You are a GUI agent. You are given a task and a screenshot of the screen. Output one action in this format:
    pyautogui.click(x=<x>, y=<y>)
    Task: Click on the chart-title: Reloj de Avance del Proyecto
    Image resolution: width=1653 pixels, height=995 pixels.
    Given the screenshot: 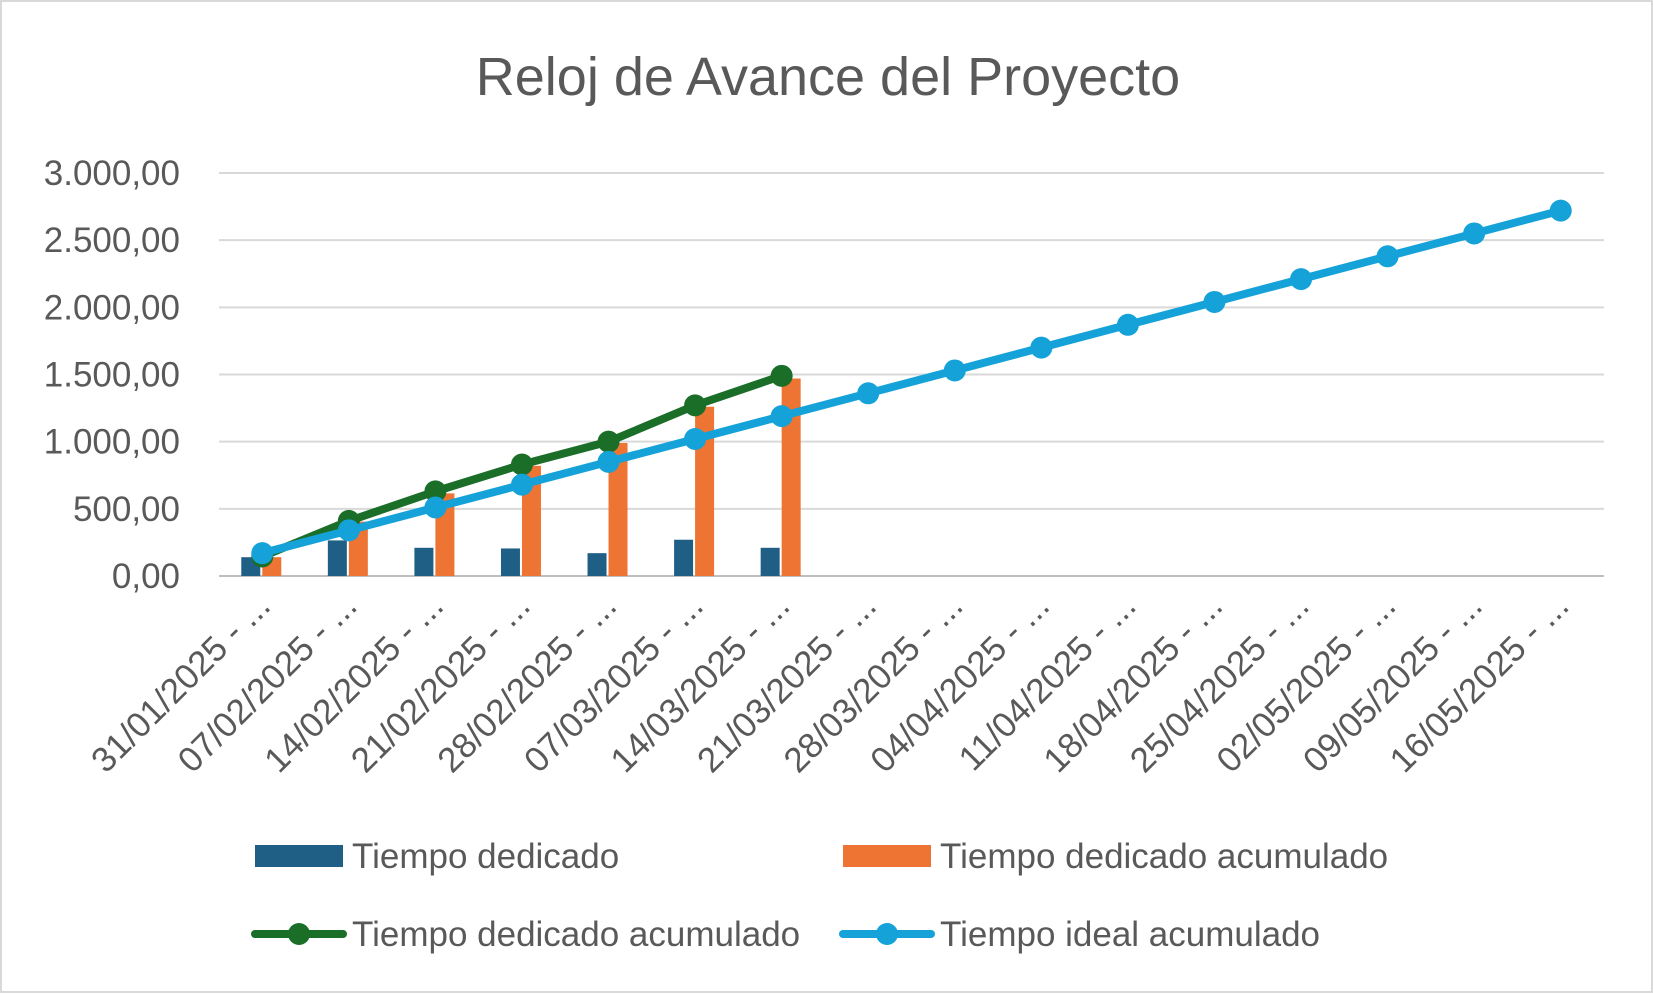 What is the action you would take?
    pyautogui.click(x=828, y=77)
    